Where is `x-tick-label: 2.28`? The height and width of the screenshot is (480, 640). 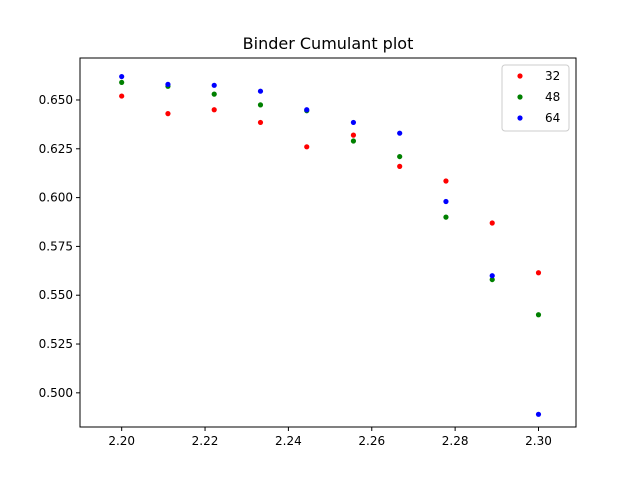 x-tick-label: 2.28 is located at coordinates (455, 441).